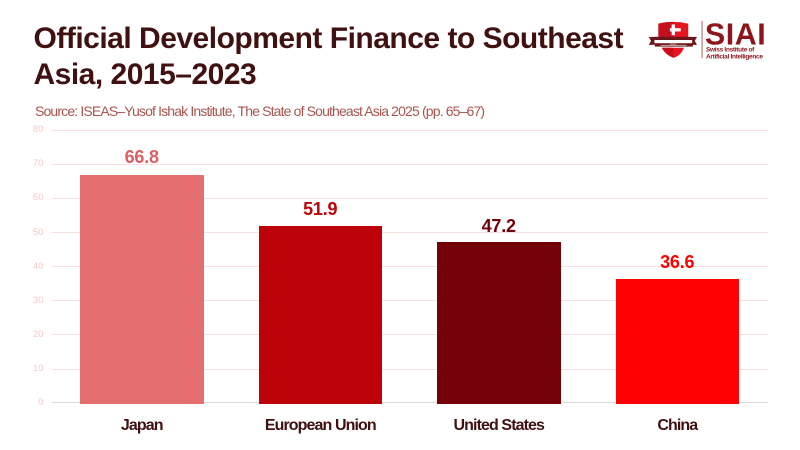  What do you see at coordinates (735, 34) in the screenshot?
I see `svg-text: SIAI` at bounding box center [735, 34].